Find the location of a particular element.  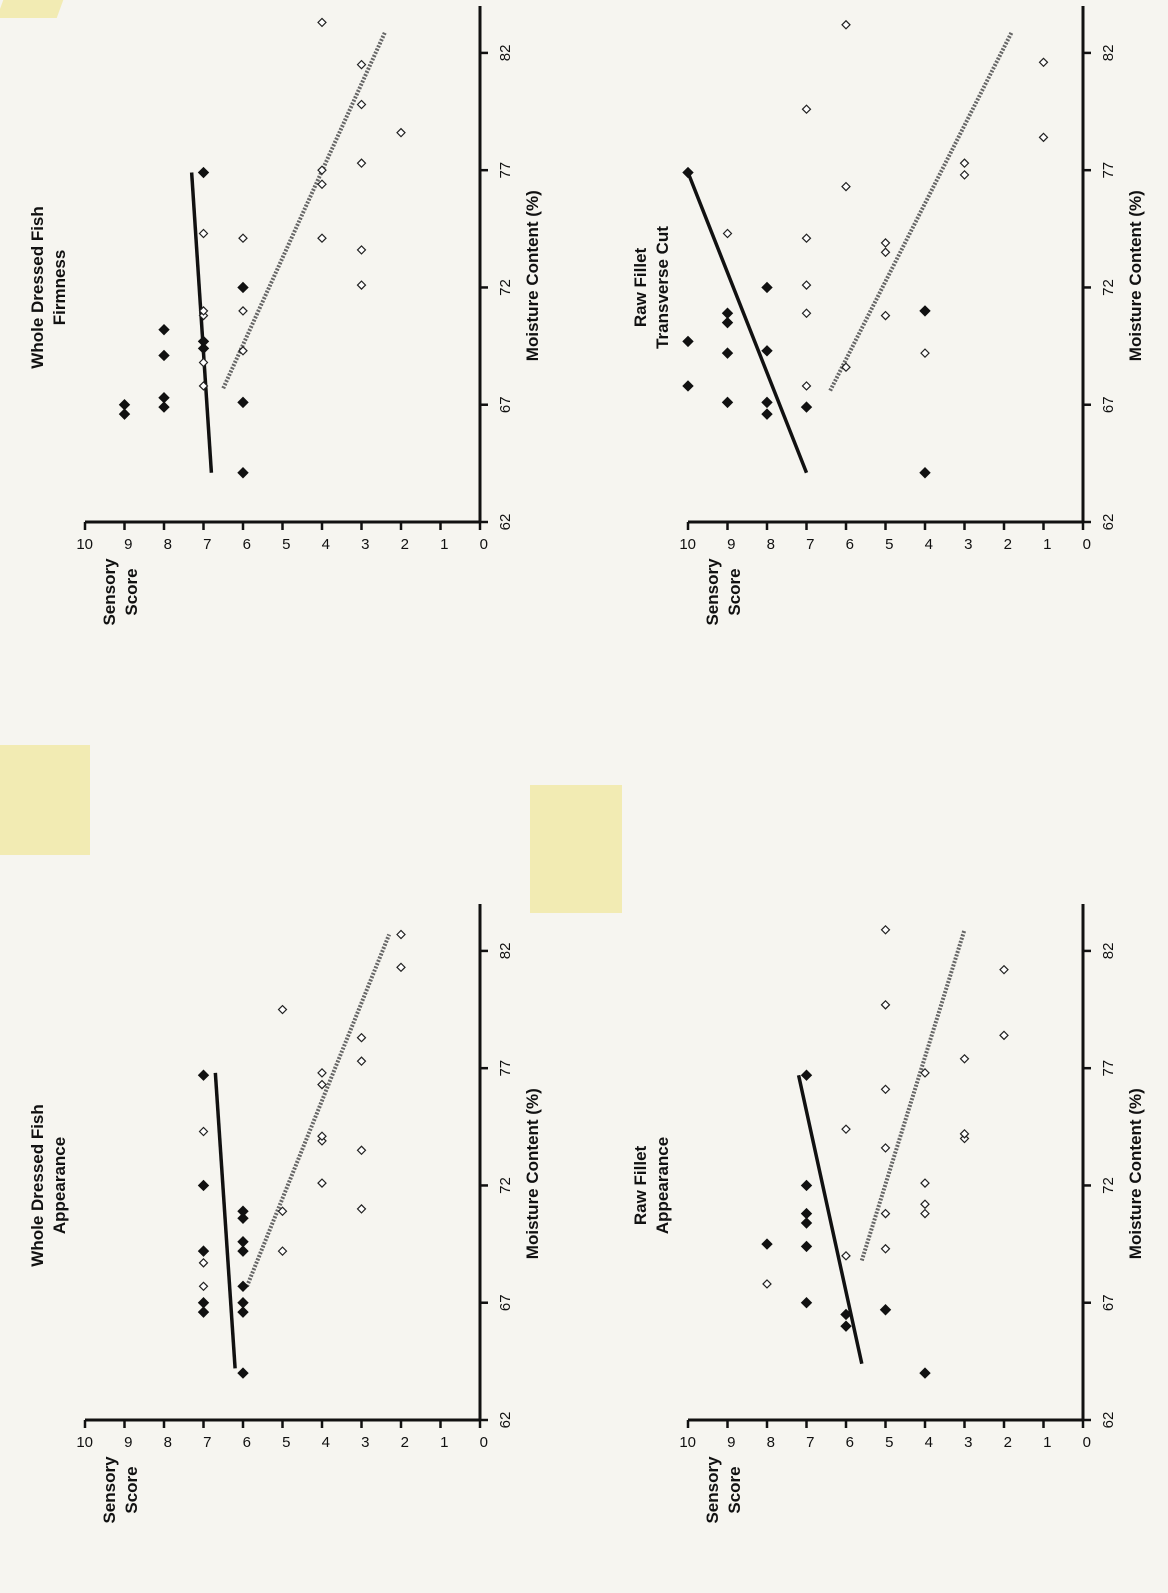

chart-title: Whole Dressed Fish is located at coordinates (37, 1185).